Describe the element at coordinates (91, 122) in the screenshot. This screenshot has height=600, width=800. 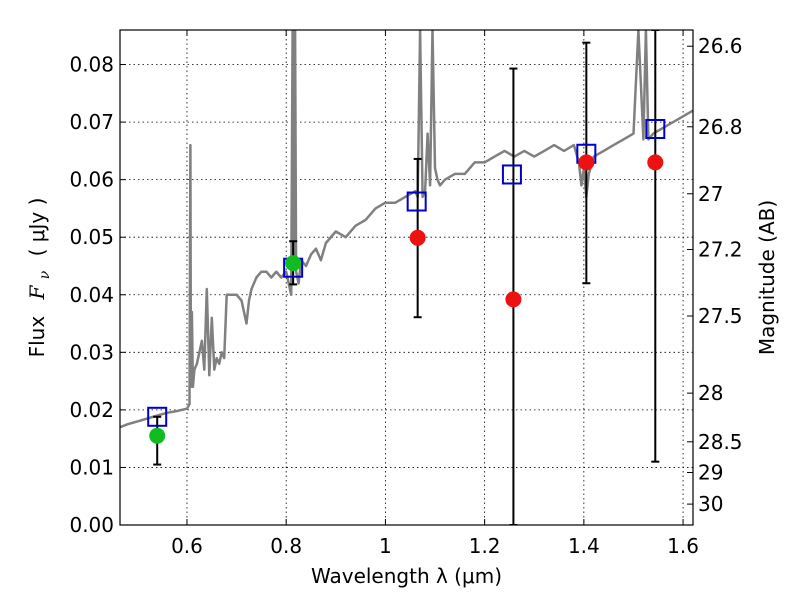
I see `y-tick-label: 0.07` at that location.